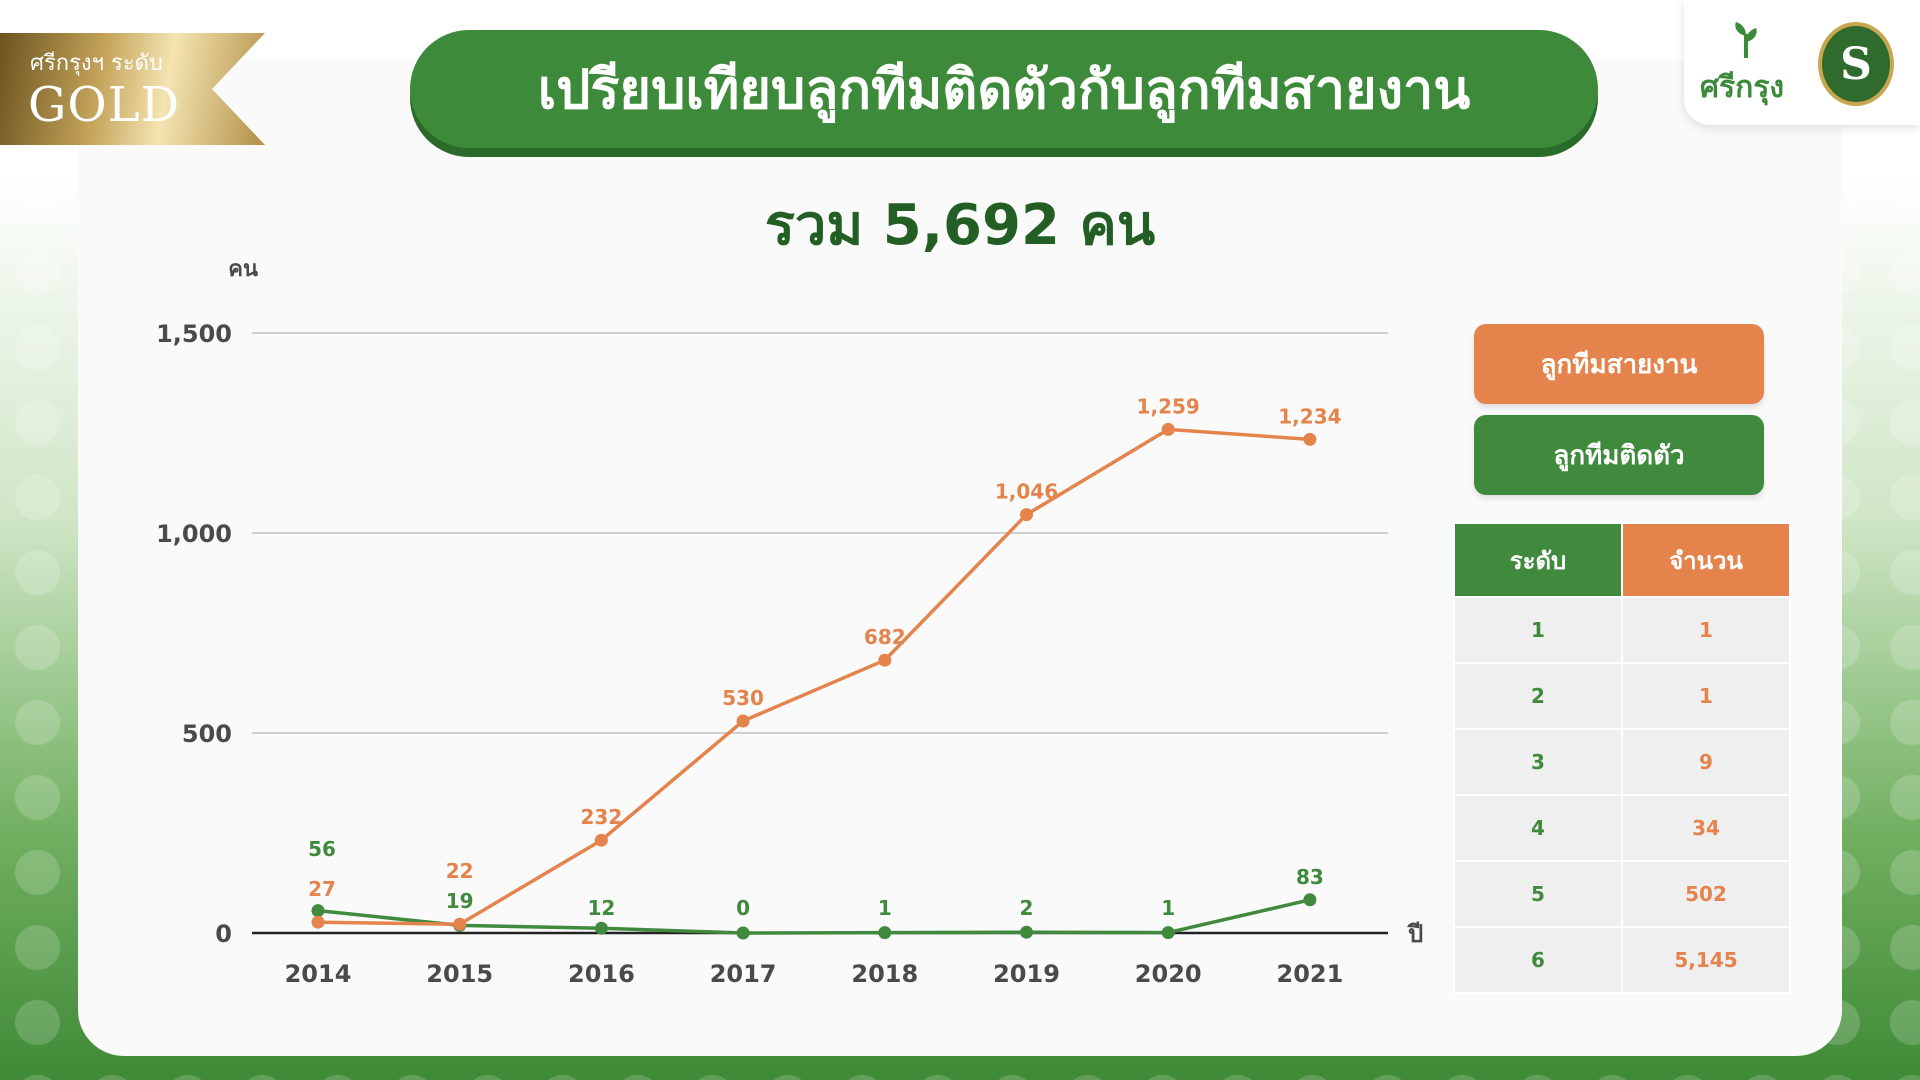 The height and width of the screenshot is (1080, 1920). What do you see at coordinates (1538, 696) in the screenshot?
I see `level-cell: 2` at bounding box center [1538, 696].